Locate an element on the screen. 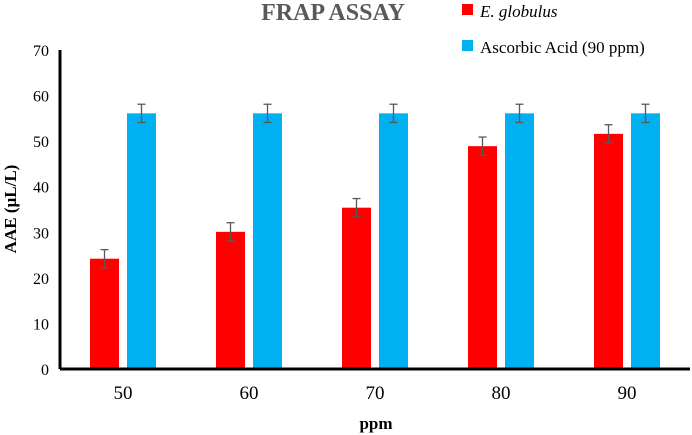 This screenshot has width=692, height=435. x-tick-label-80: 80 is located at coordinates (501, 393).